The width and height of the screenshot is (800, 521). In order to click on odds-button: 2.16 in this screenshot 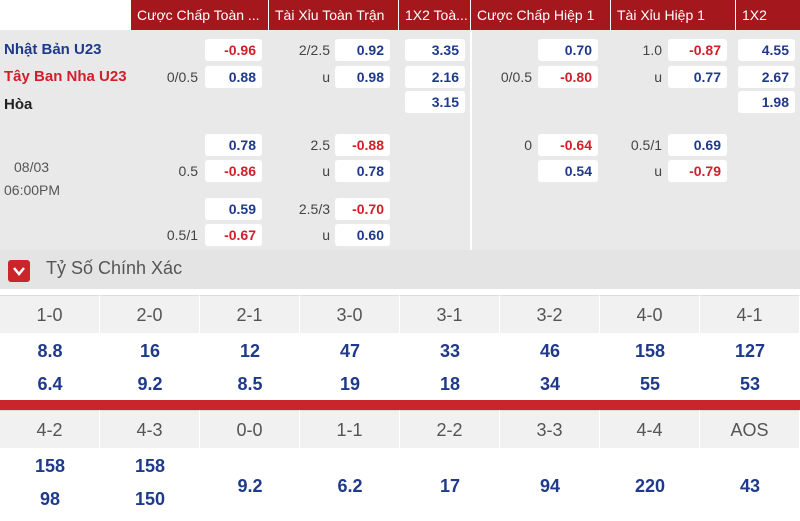, I will do `click(435, 77)`.